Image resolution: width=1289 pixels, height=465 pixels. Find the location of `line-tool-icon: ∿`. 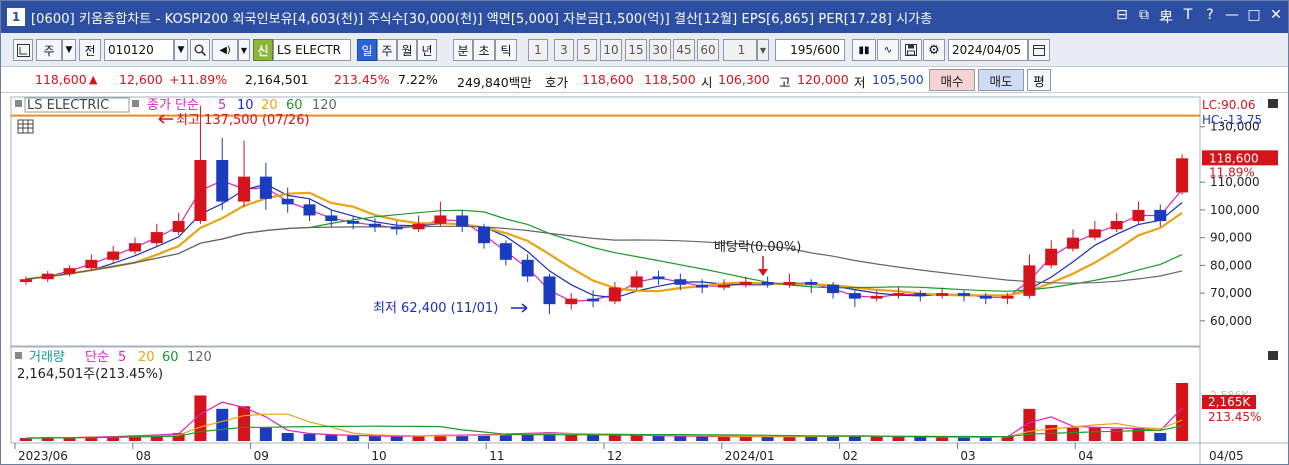

line-tool-icon: ∿ is located at coordinates (888, 50).